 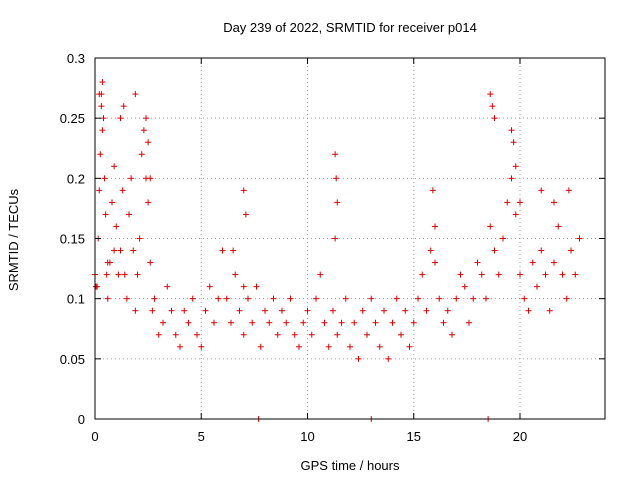 I want to click on y-tick-label: 0.1, so click(x=76, y=299).